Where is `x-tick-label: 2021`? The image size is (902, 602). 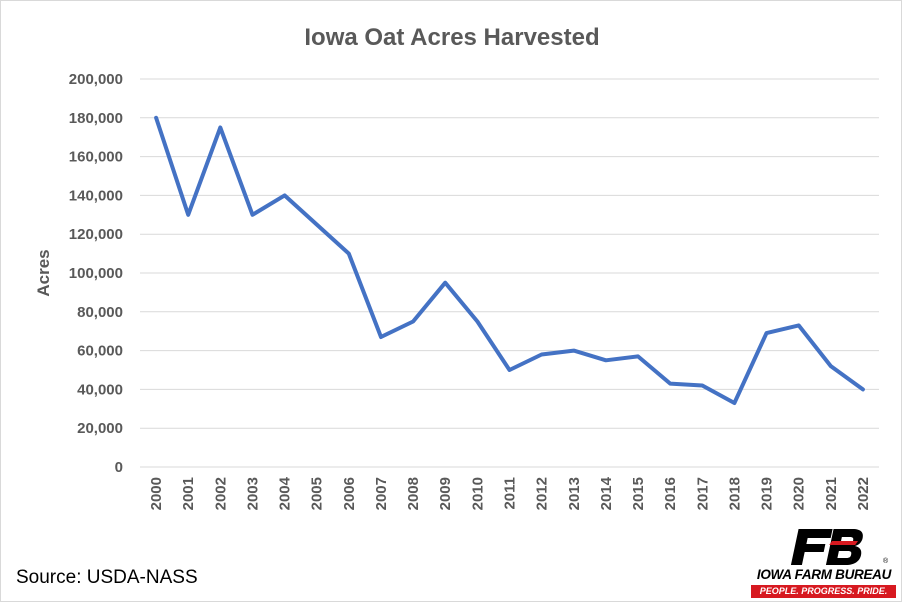 x-tick-label: 2021 is located at coordinates (831, 493).